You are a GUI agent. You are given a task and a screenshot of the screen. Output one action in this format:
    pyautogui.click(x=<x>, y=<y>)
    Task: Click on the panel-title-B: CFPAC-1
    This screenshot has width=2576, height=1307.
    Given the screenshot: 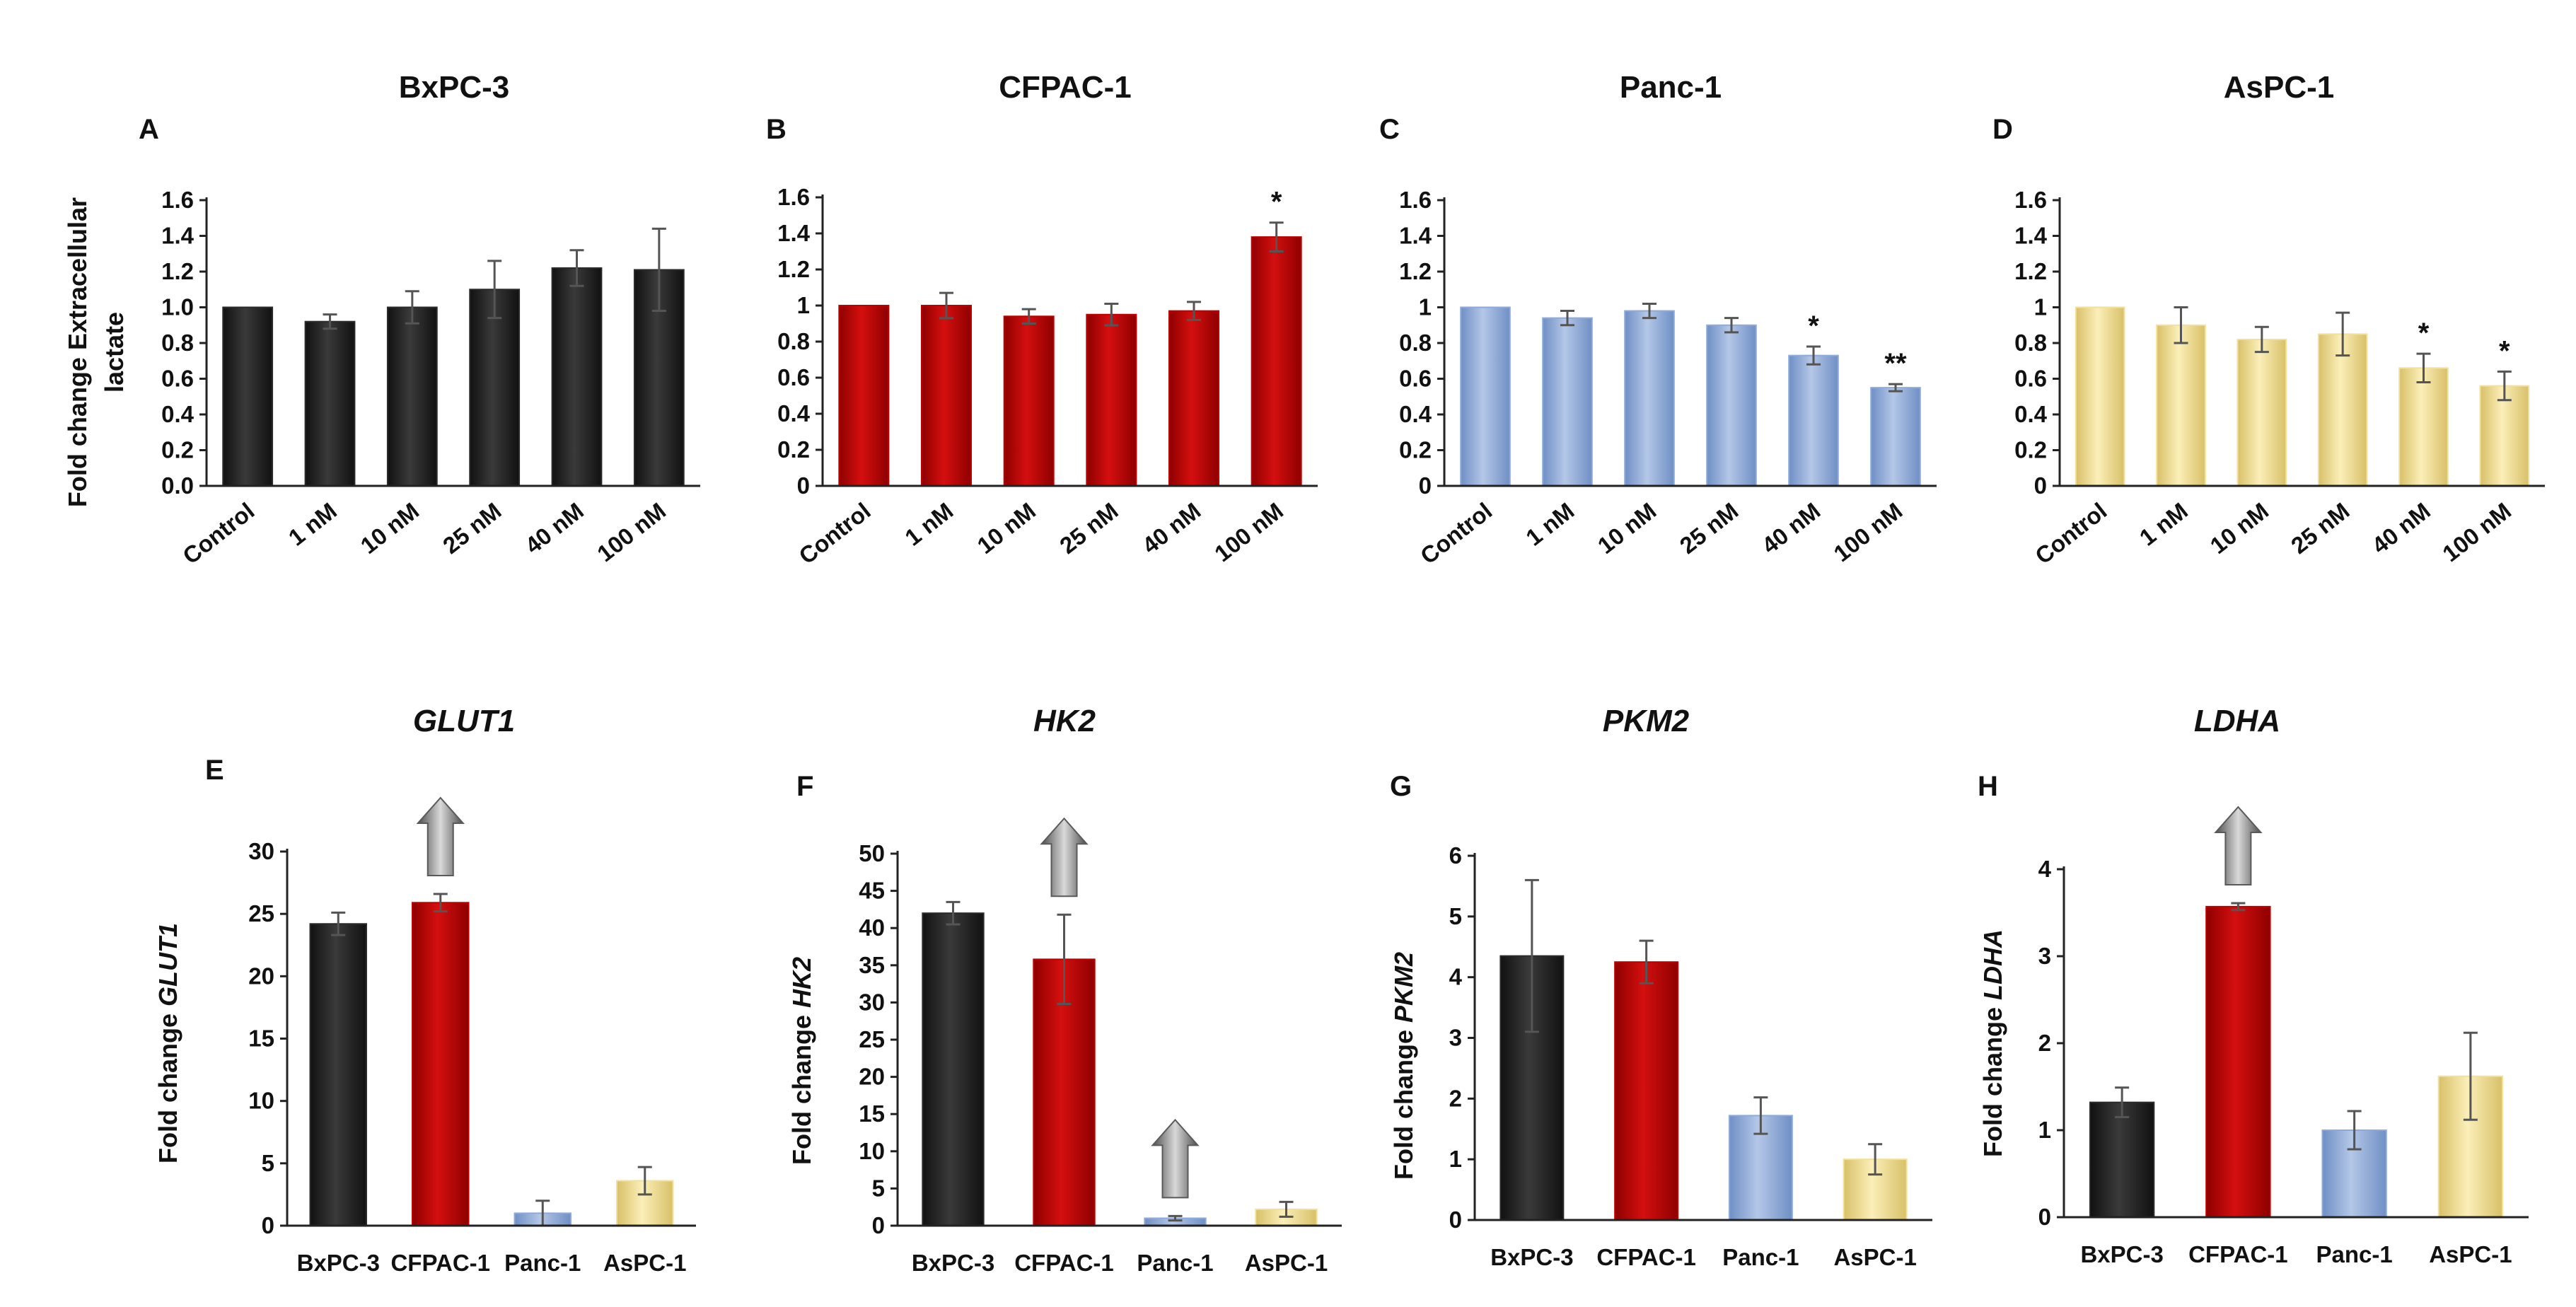 What is the action you would take?
    pyautogui.click(x=1065, y=87)
    